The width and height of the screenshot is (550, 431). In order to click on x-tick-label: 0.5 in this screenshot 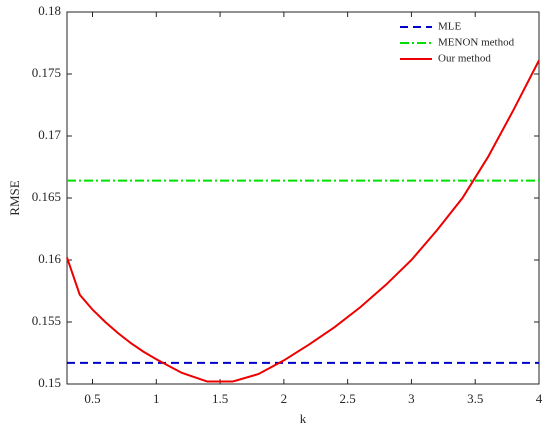, I will do `click(92, 398)`.